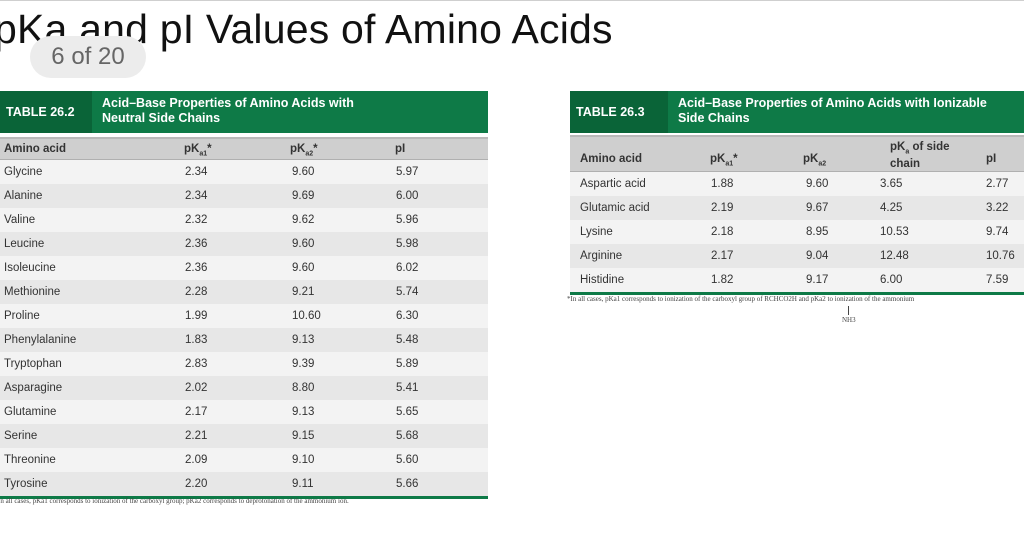 This screenshot has width=1024, height=549. Describe the element at coordinates (407, 388) in the screenshot. I see `cell-value: 5.41` at that location.